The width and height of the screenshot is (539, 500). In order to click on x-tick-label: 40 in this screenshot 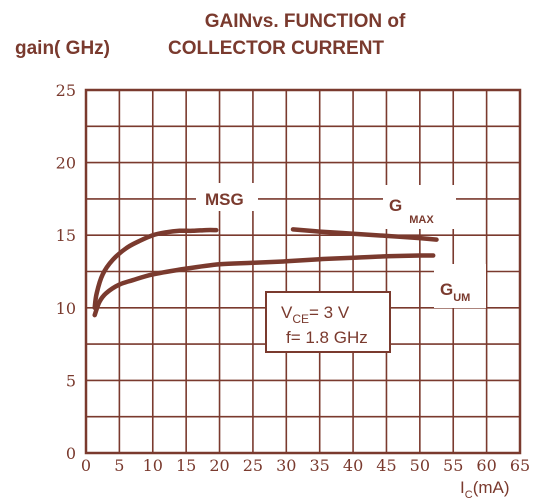, I will do `click(353, 465)`.